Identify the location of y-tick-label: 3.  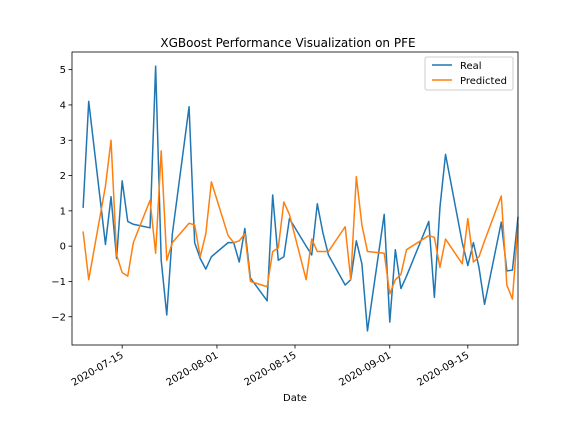
(63, 141).